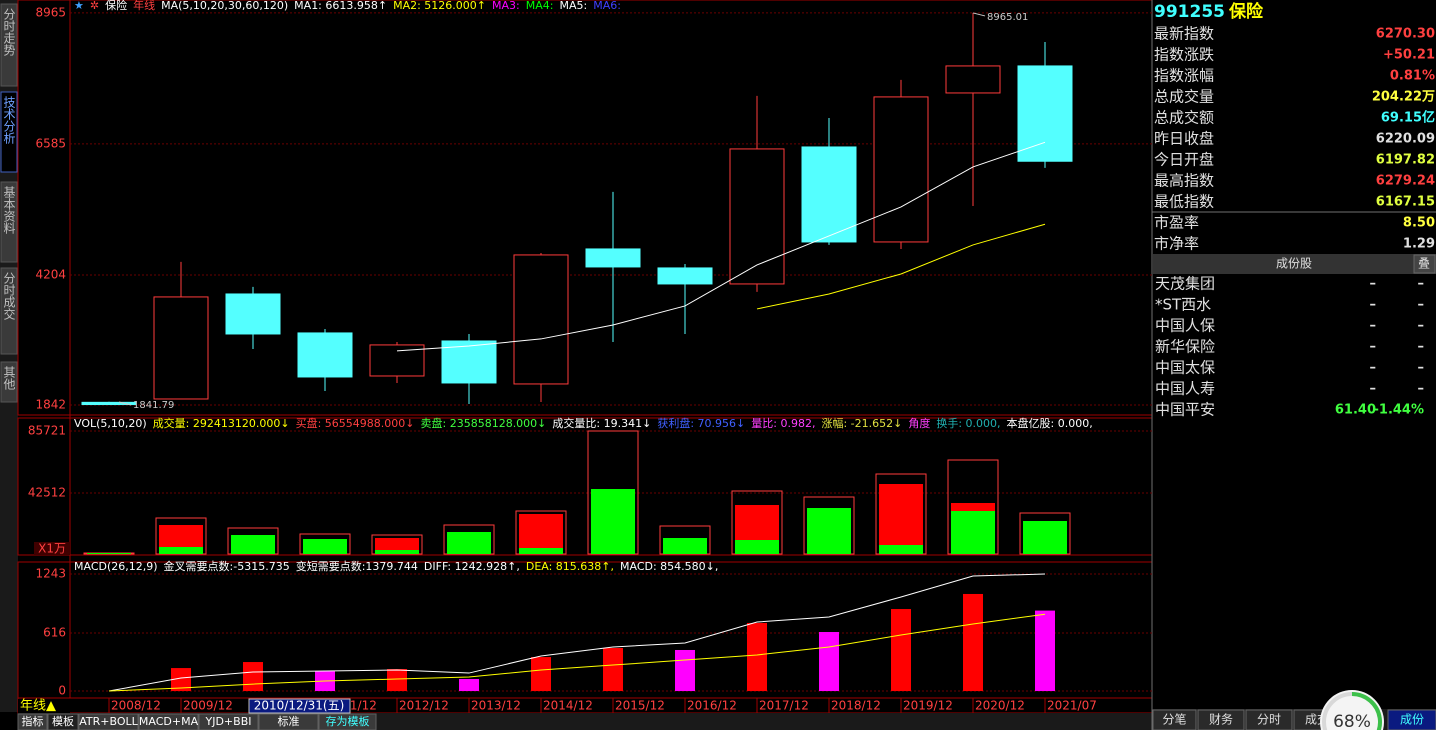 This screenshot has height=730, width=1436. Describe the element at coordinates (573, 6) in the screenshot. I see `header-item: MA5:` at that location.